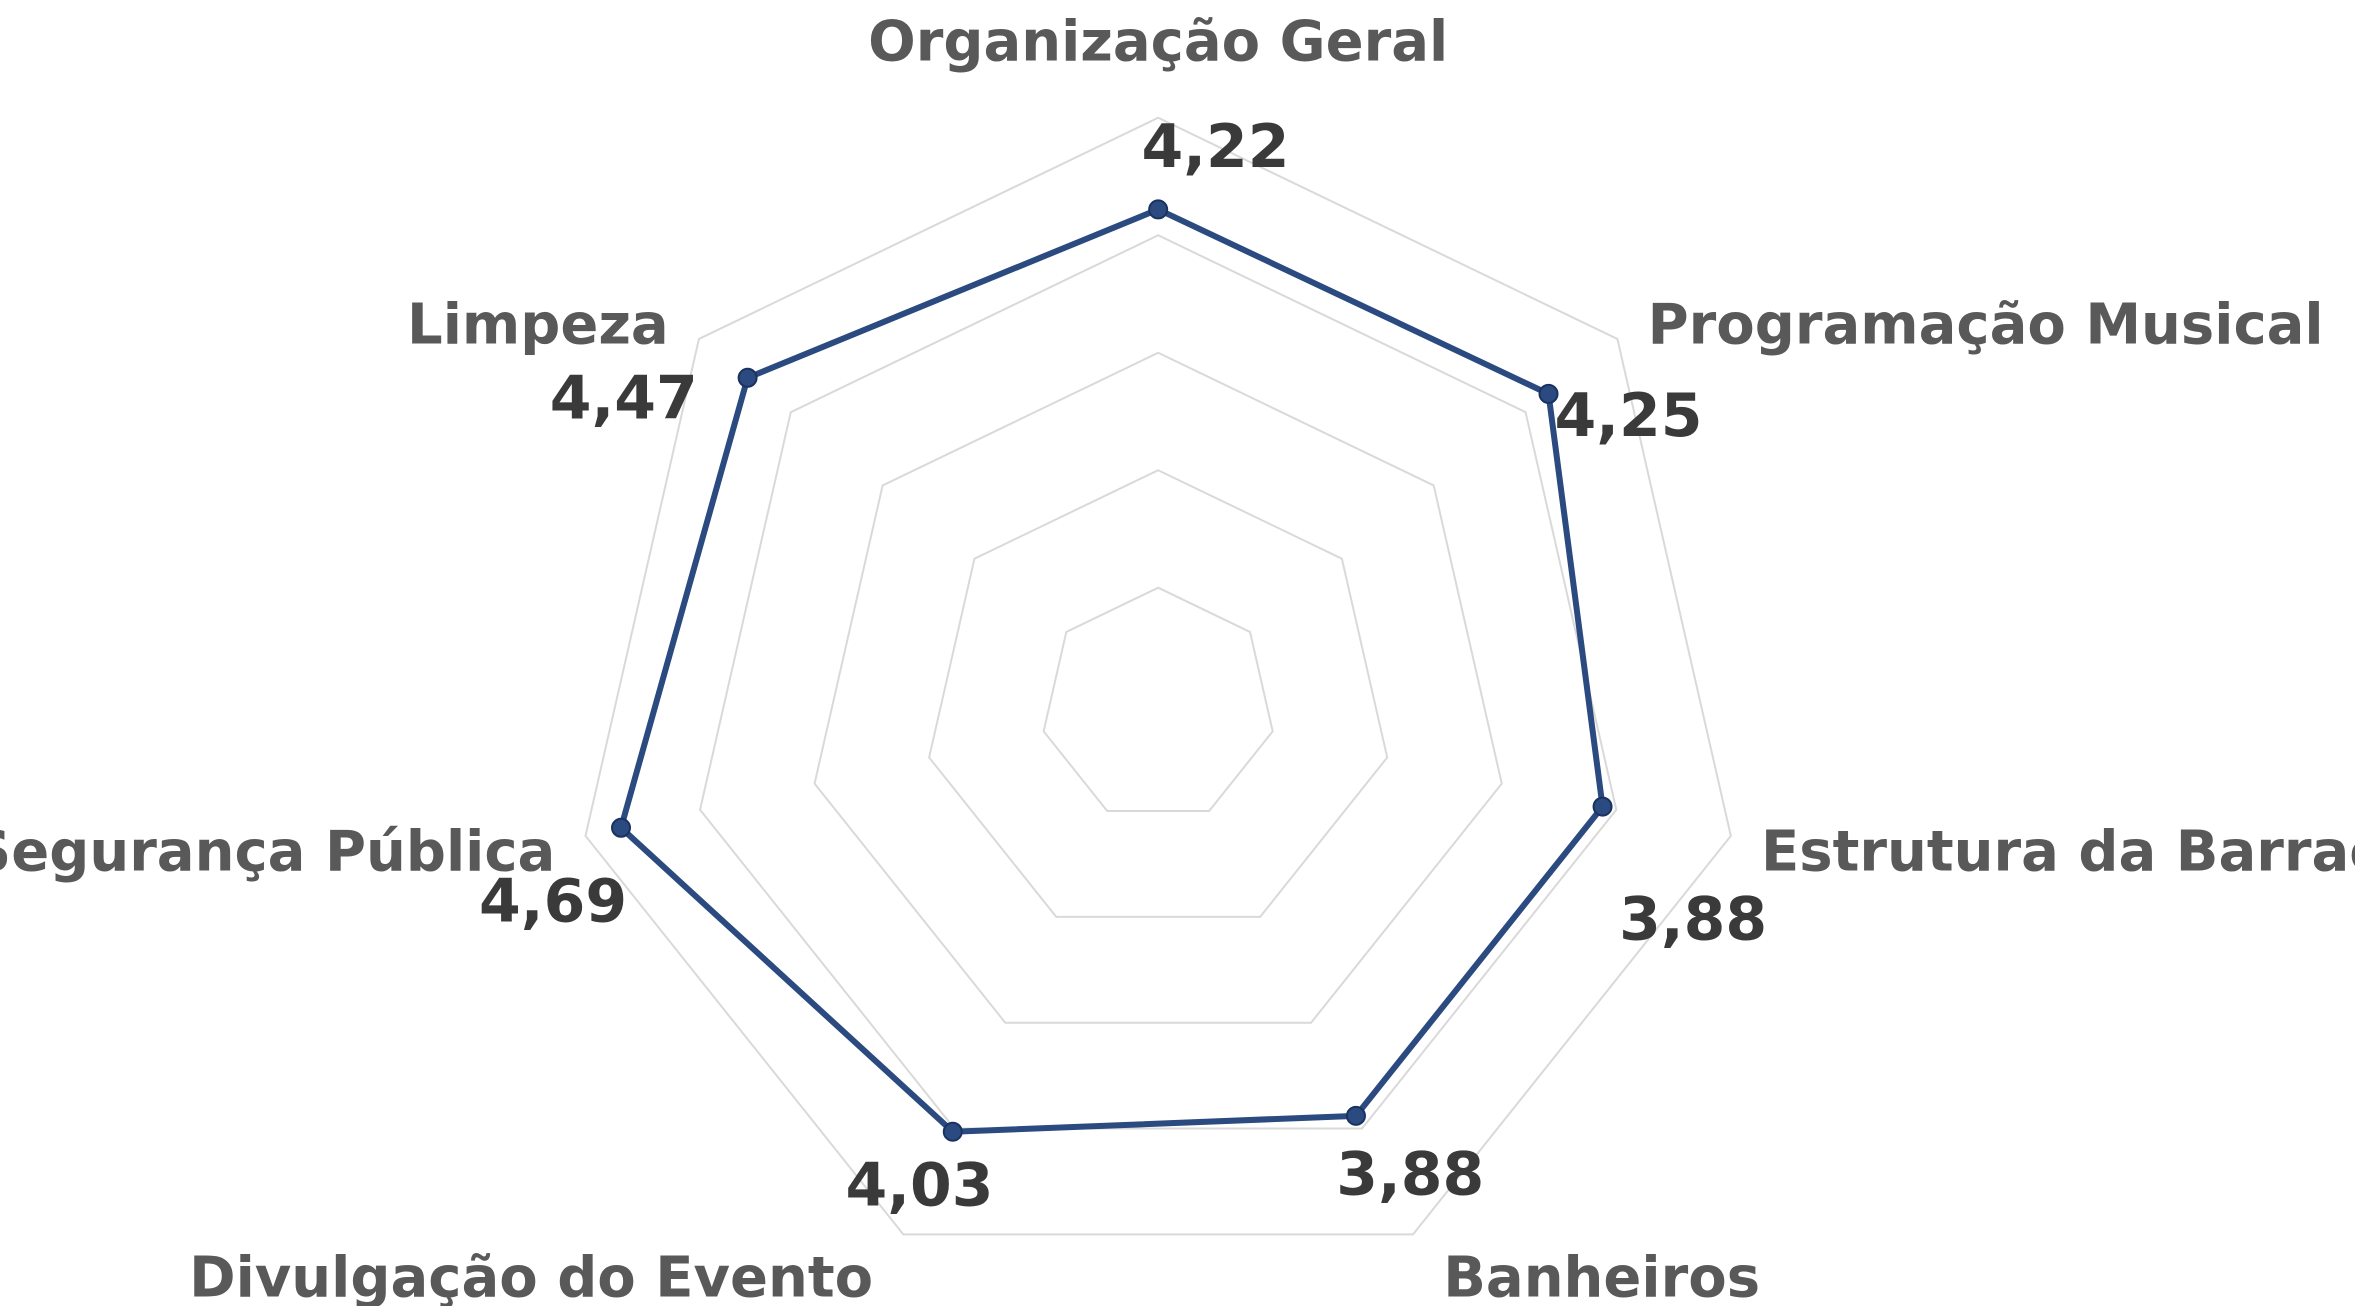 This screenshot has width=2355, height=1306. I want to click on category-label: Limpeza, so click(538, 325).